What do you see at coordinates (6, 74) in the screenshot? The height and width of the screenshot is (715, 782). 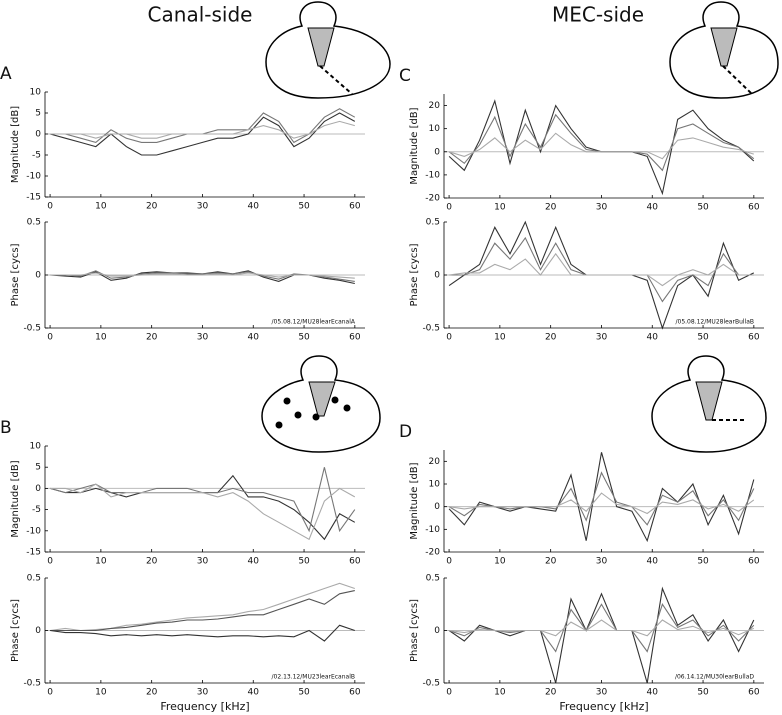 I see `panel-label: A` at bounding box center [6, 74].